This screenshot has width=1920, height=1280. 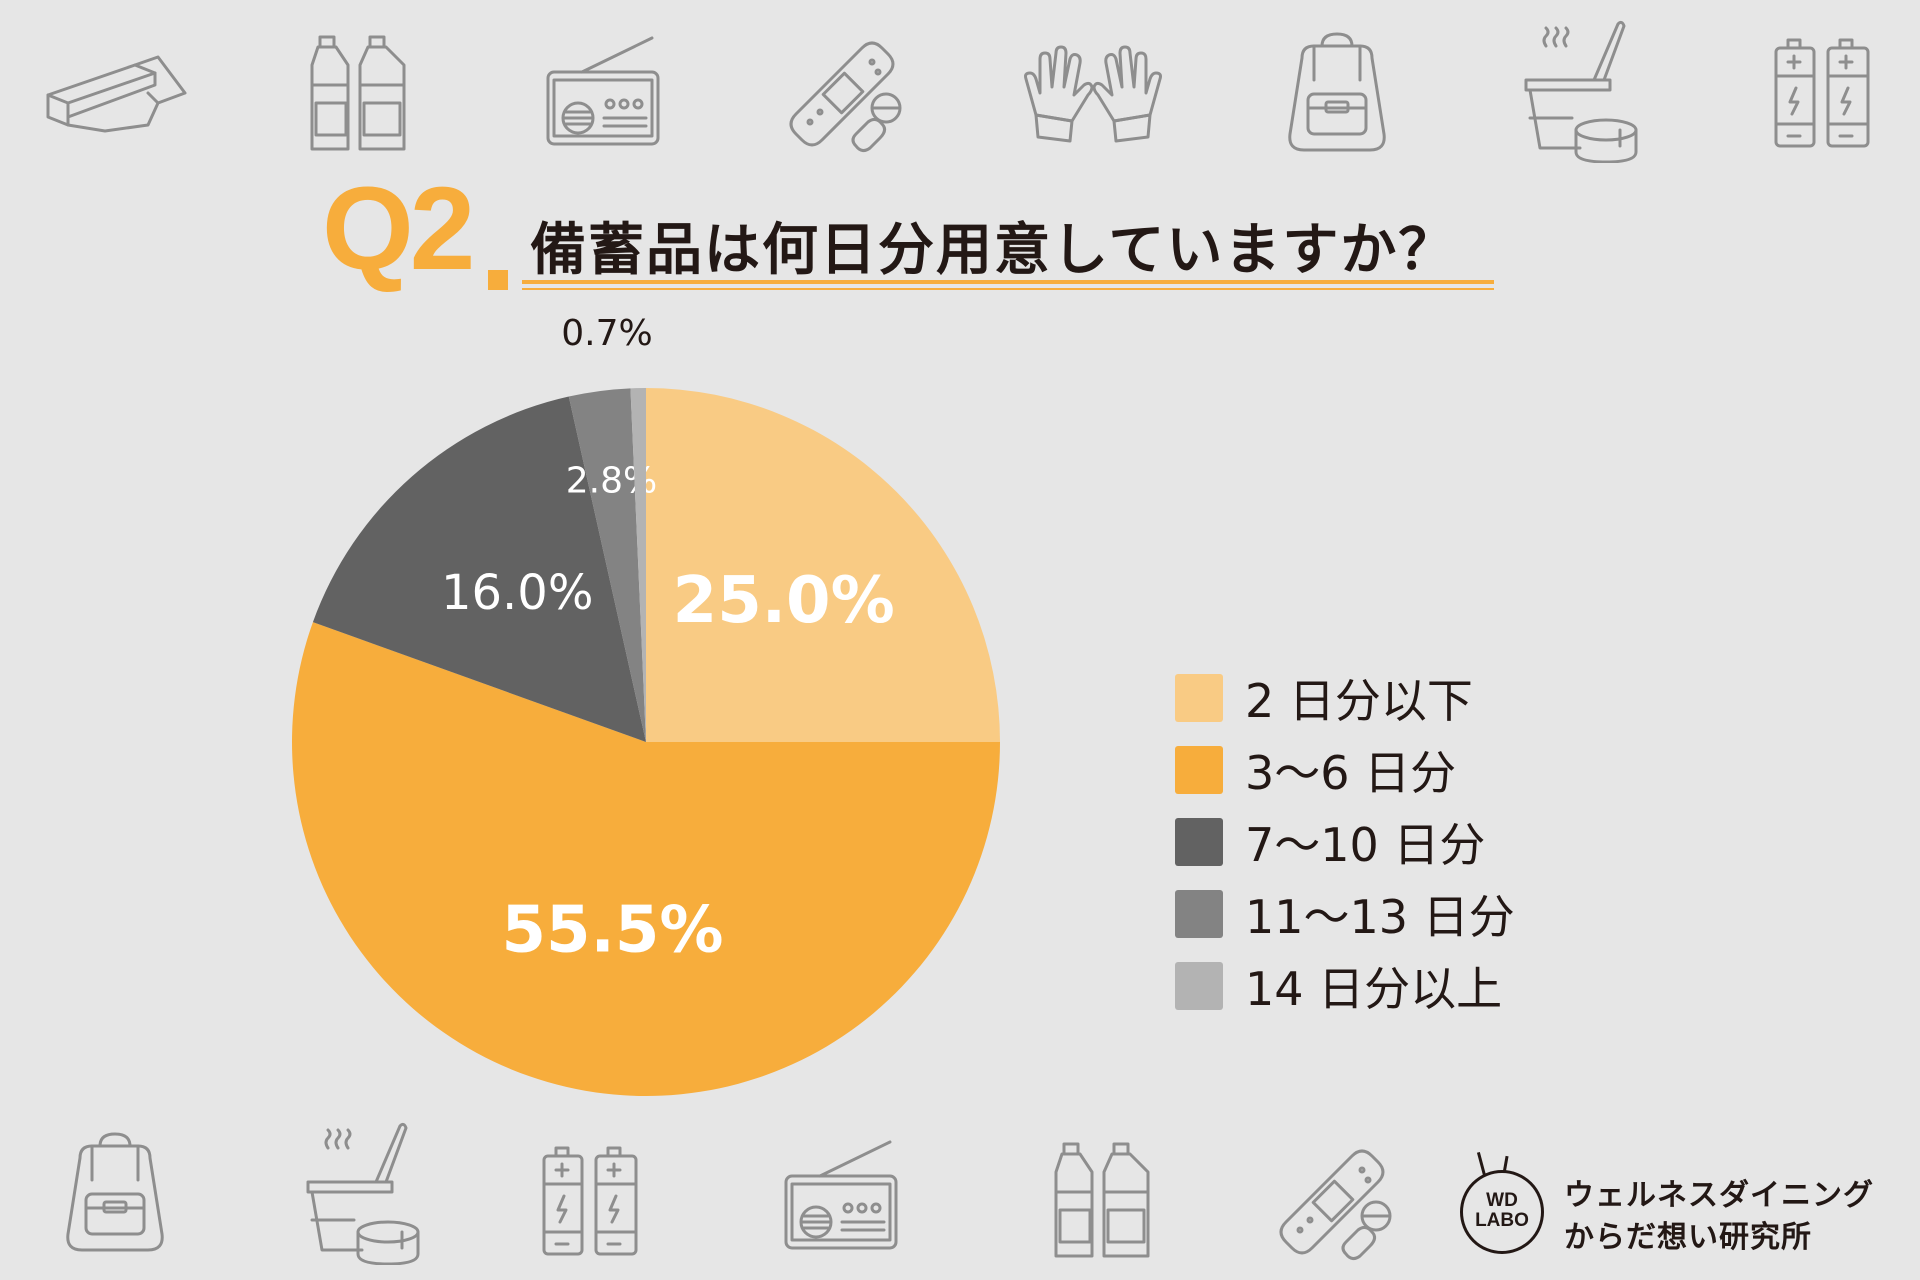 What do you see at coordinates (960, 86) in the screenshot?
I see `top-icon-row` at bounding box center [960, 86].